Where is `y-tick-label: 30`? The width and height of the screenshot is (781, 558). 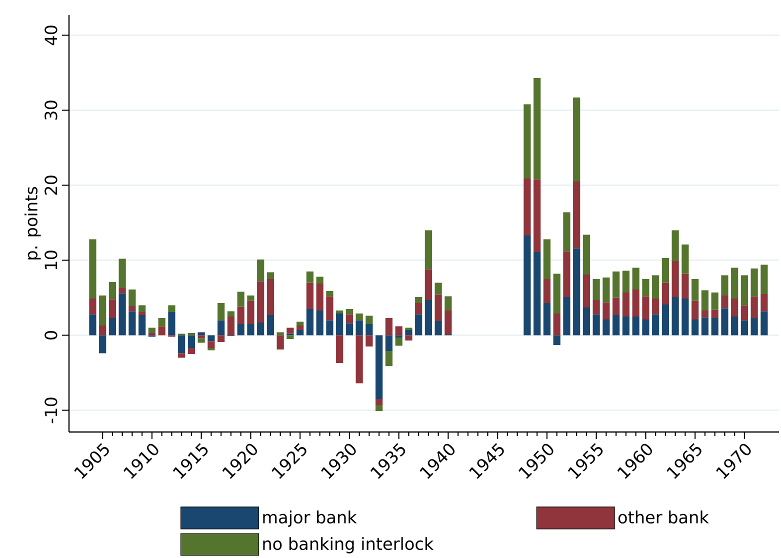
y-tick-label: 30 is located at coordinates (51, 110).